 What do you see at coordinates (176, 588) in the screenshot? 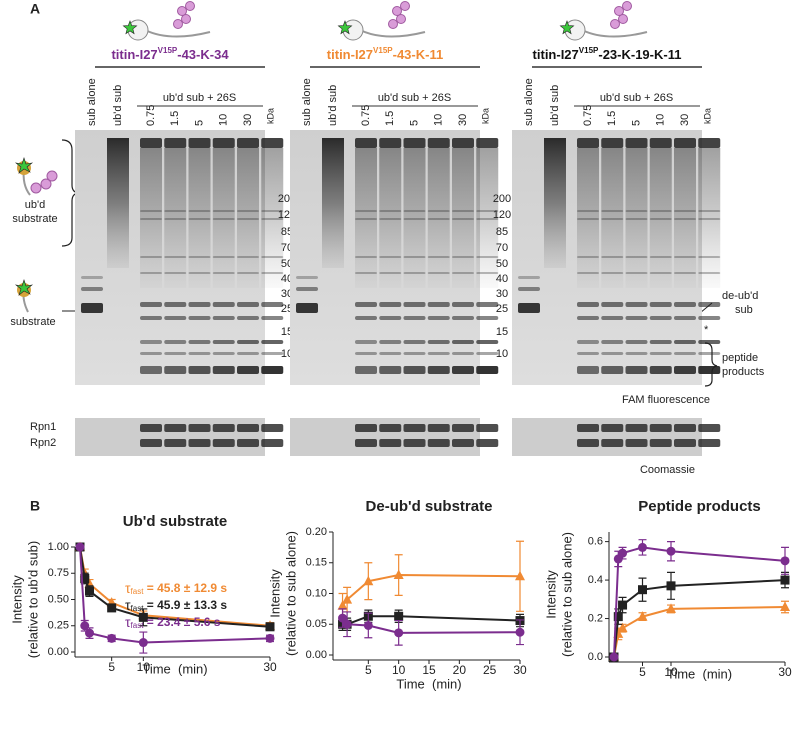
I see `annotation: τfast = 45.8 ± 12.9 s` at bounding box center [176, 588].